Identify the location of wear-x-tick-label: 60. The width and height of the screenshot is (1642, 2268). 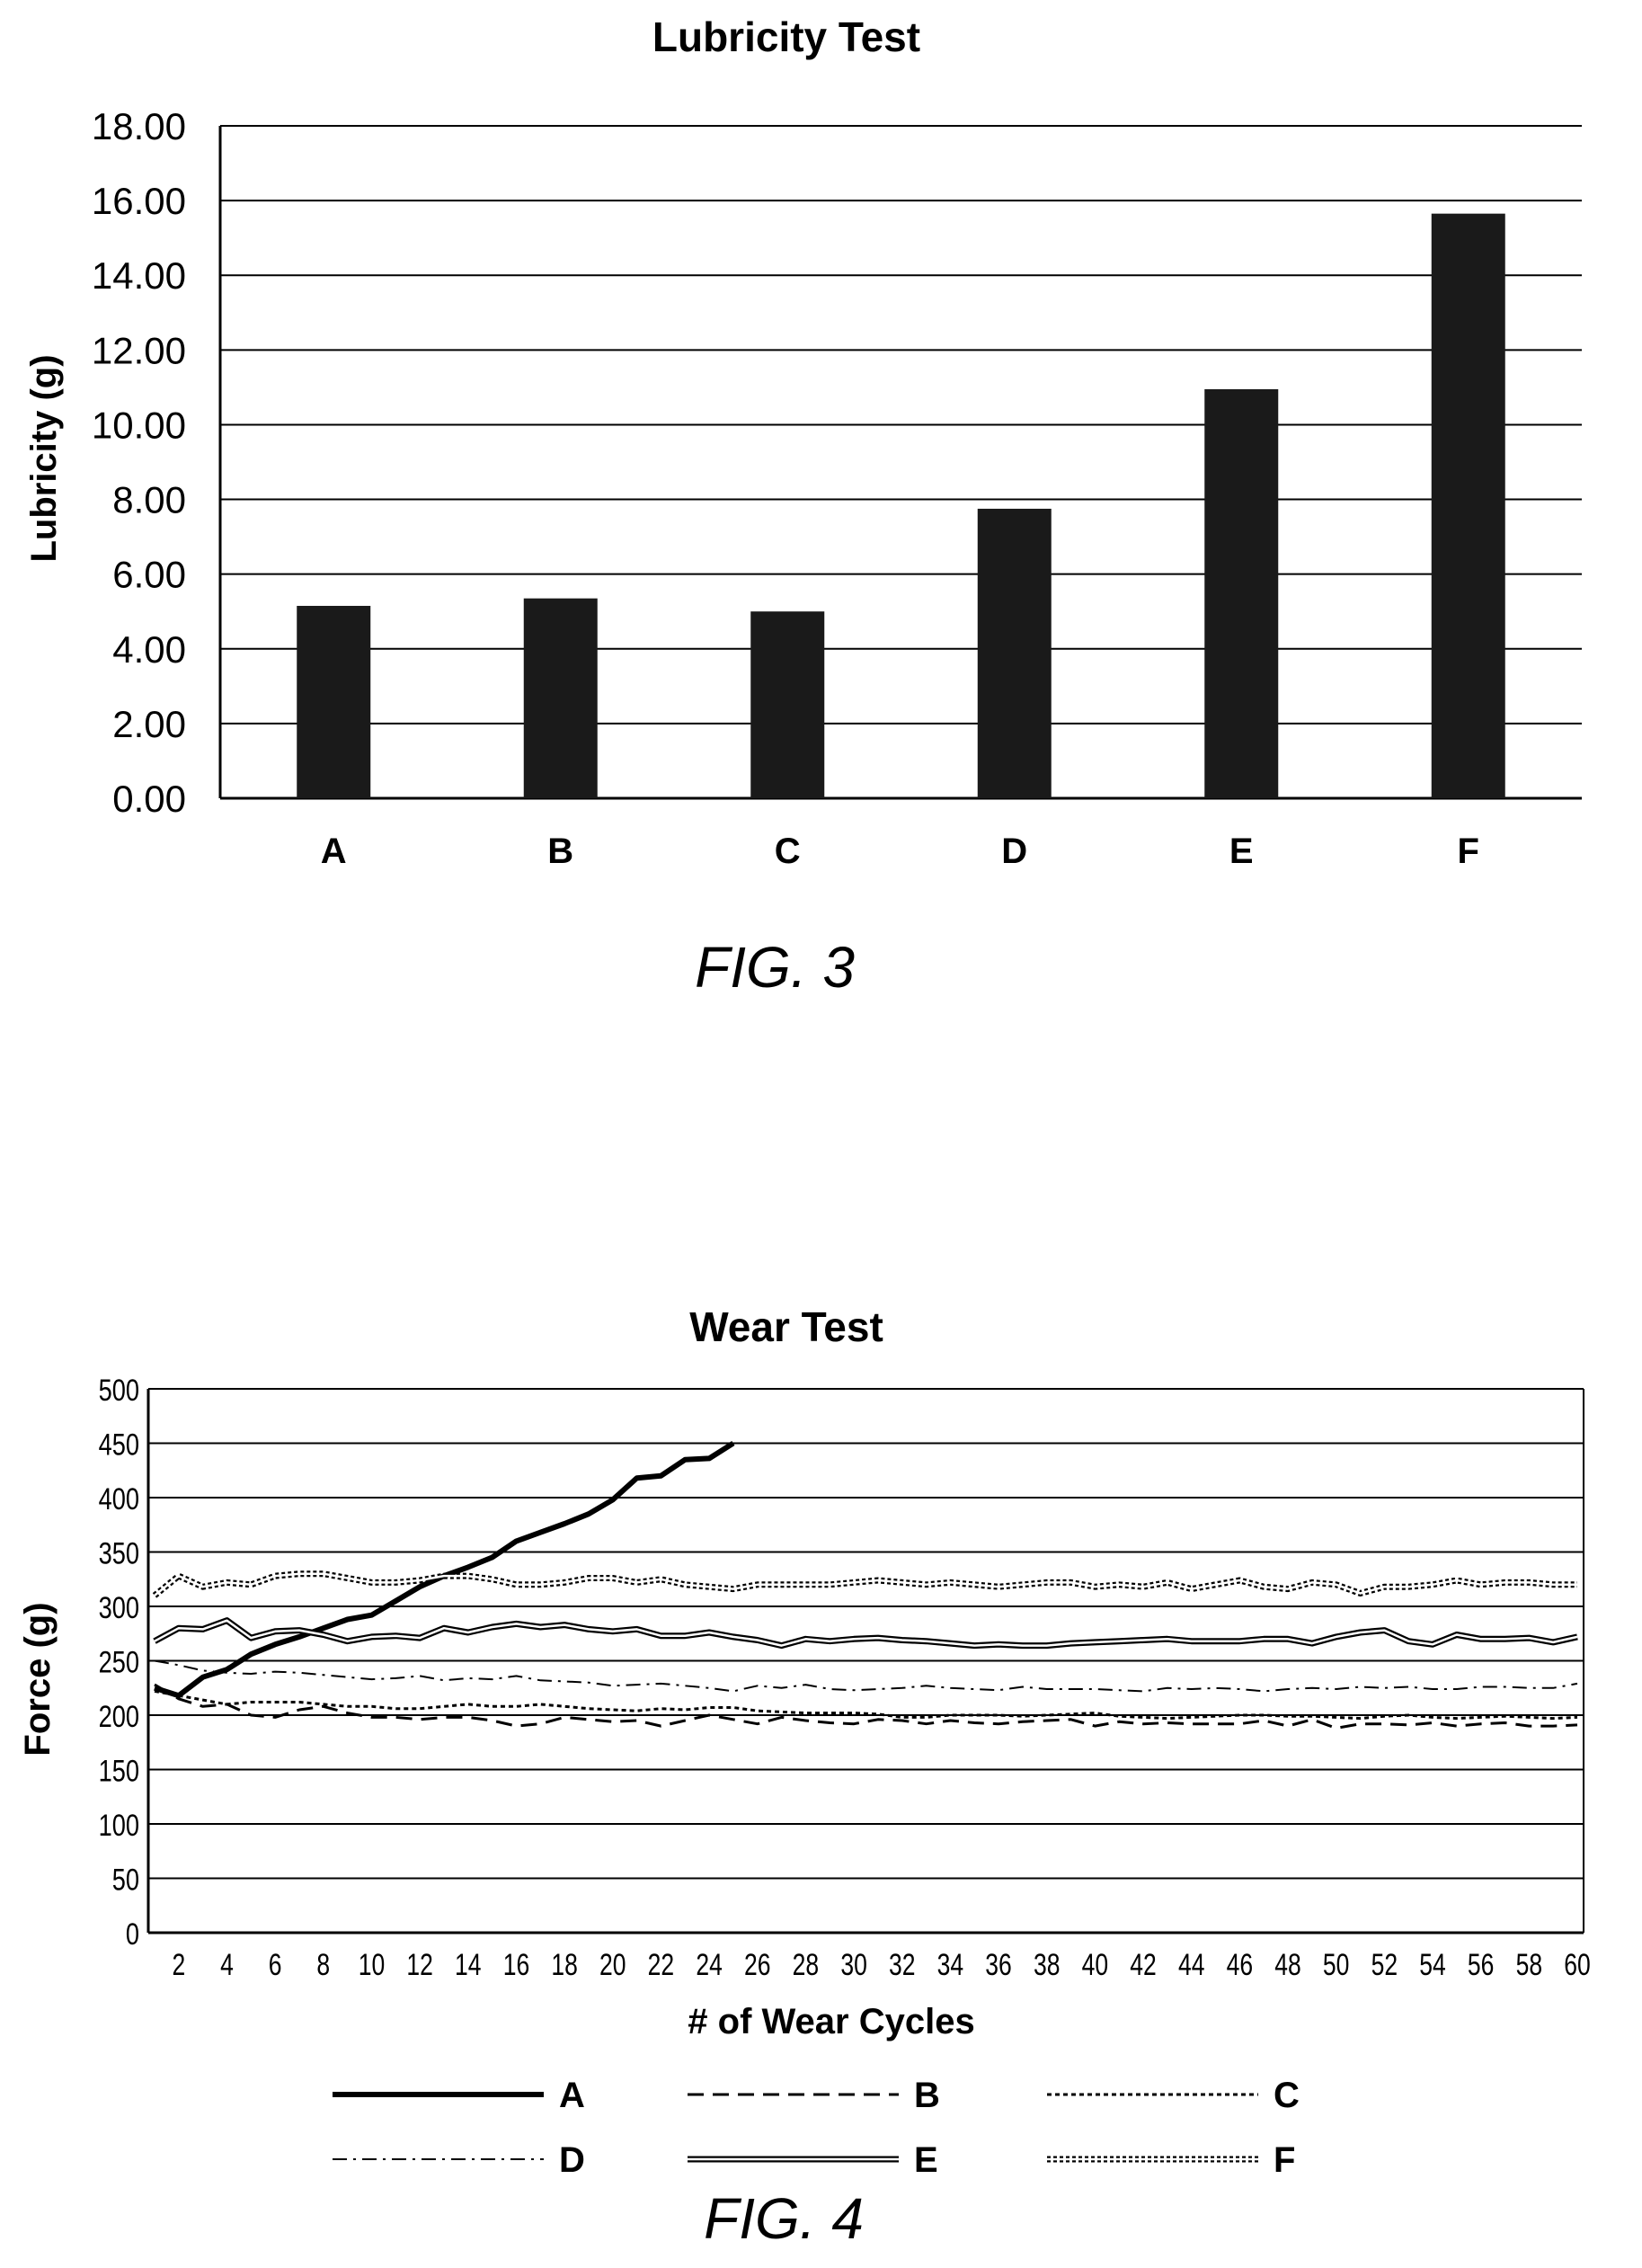
(1577, 1965).